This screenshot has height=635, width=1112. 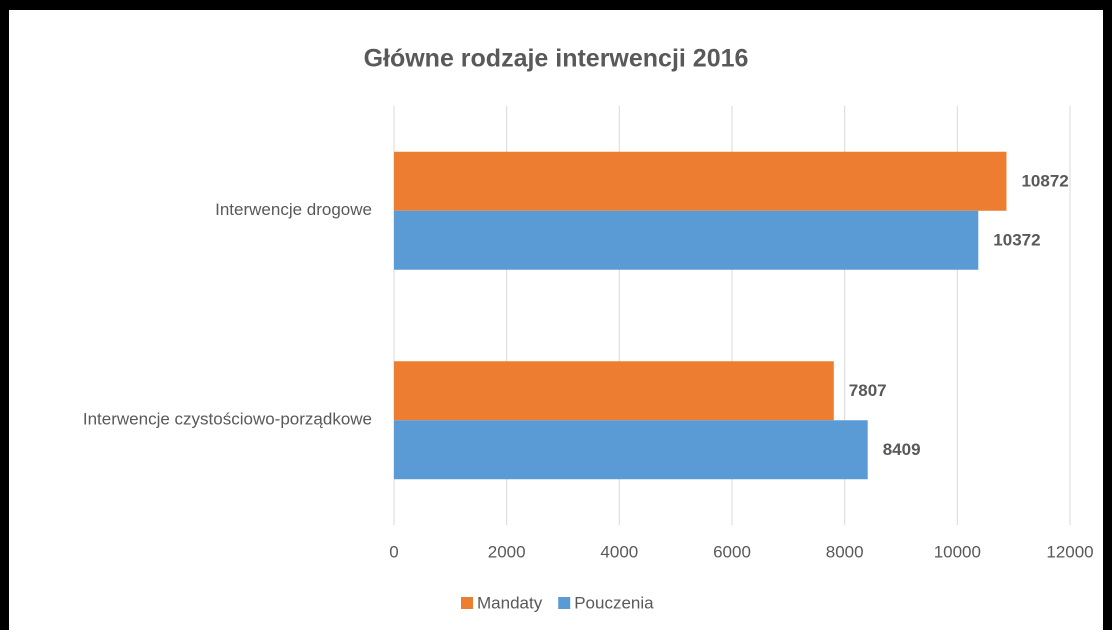 I want to click on chart-title: Główne rodzaje interwencji 2016, so click(x=556, y=59).